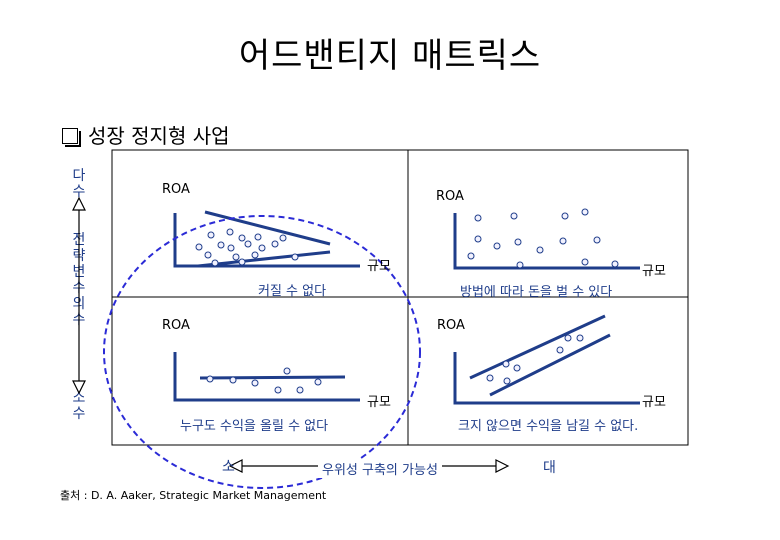 The width and height of the screenshot is (780, 540). I want to click on top-left-y-label: ROA, so click(176, 189).